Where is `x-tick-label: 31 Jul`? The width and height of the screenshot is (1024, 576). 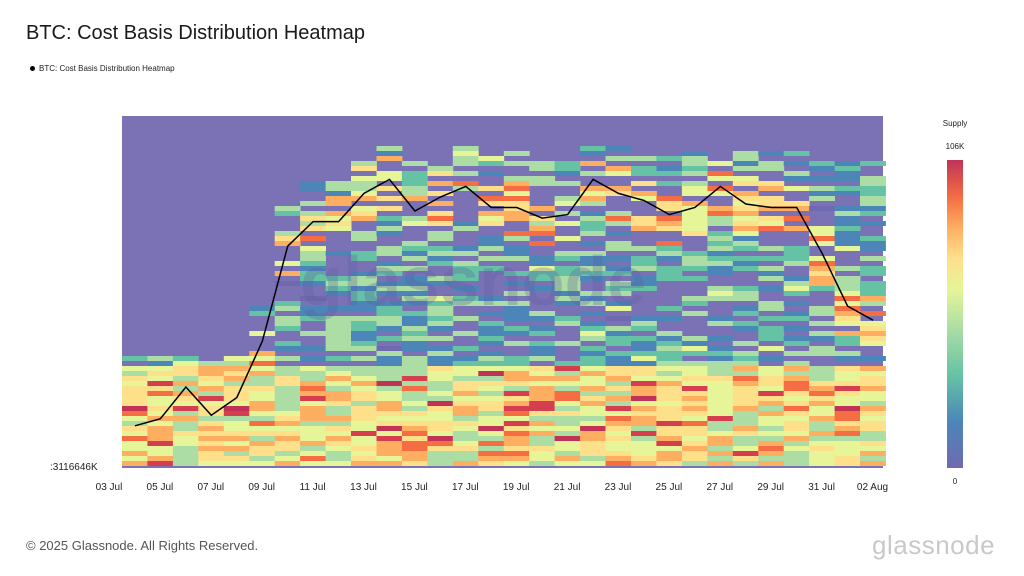
x-tick-label: 31 Jul is located at coordinates (821, 487).